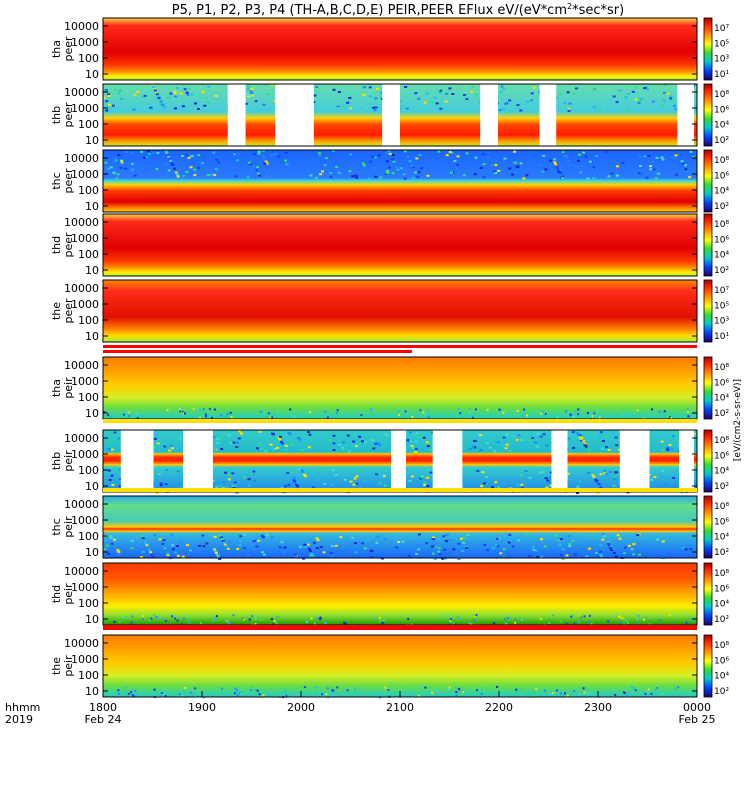  Describe the element at coordinates (400, 666) in the screenshot. I see `spectrogram-fill` at that location.